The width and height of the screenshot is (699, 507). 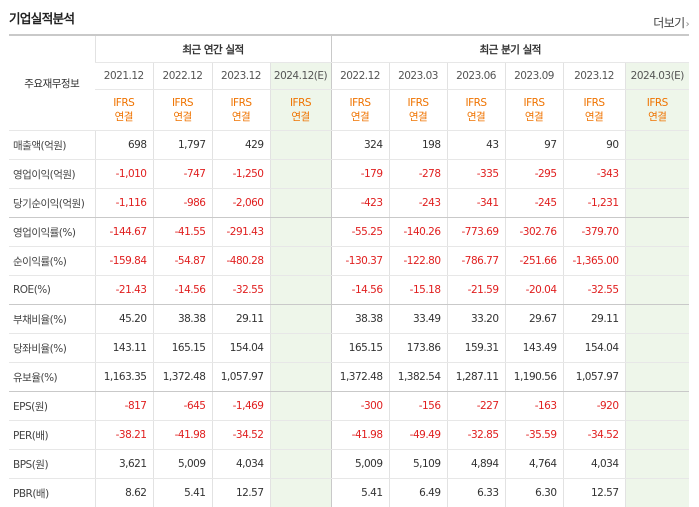 What do you see at coordinates (476, 261) in the screenshot?
I see `table-cell: -786.77` at bounding box center [476, 261].